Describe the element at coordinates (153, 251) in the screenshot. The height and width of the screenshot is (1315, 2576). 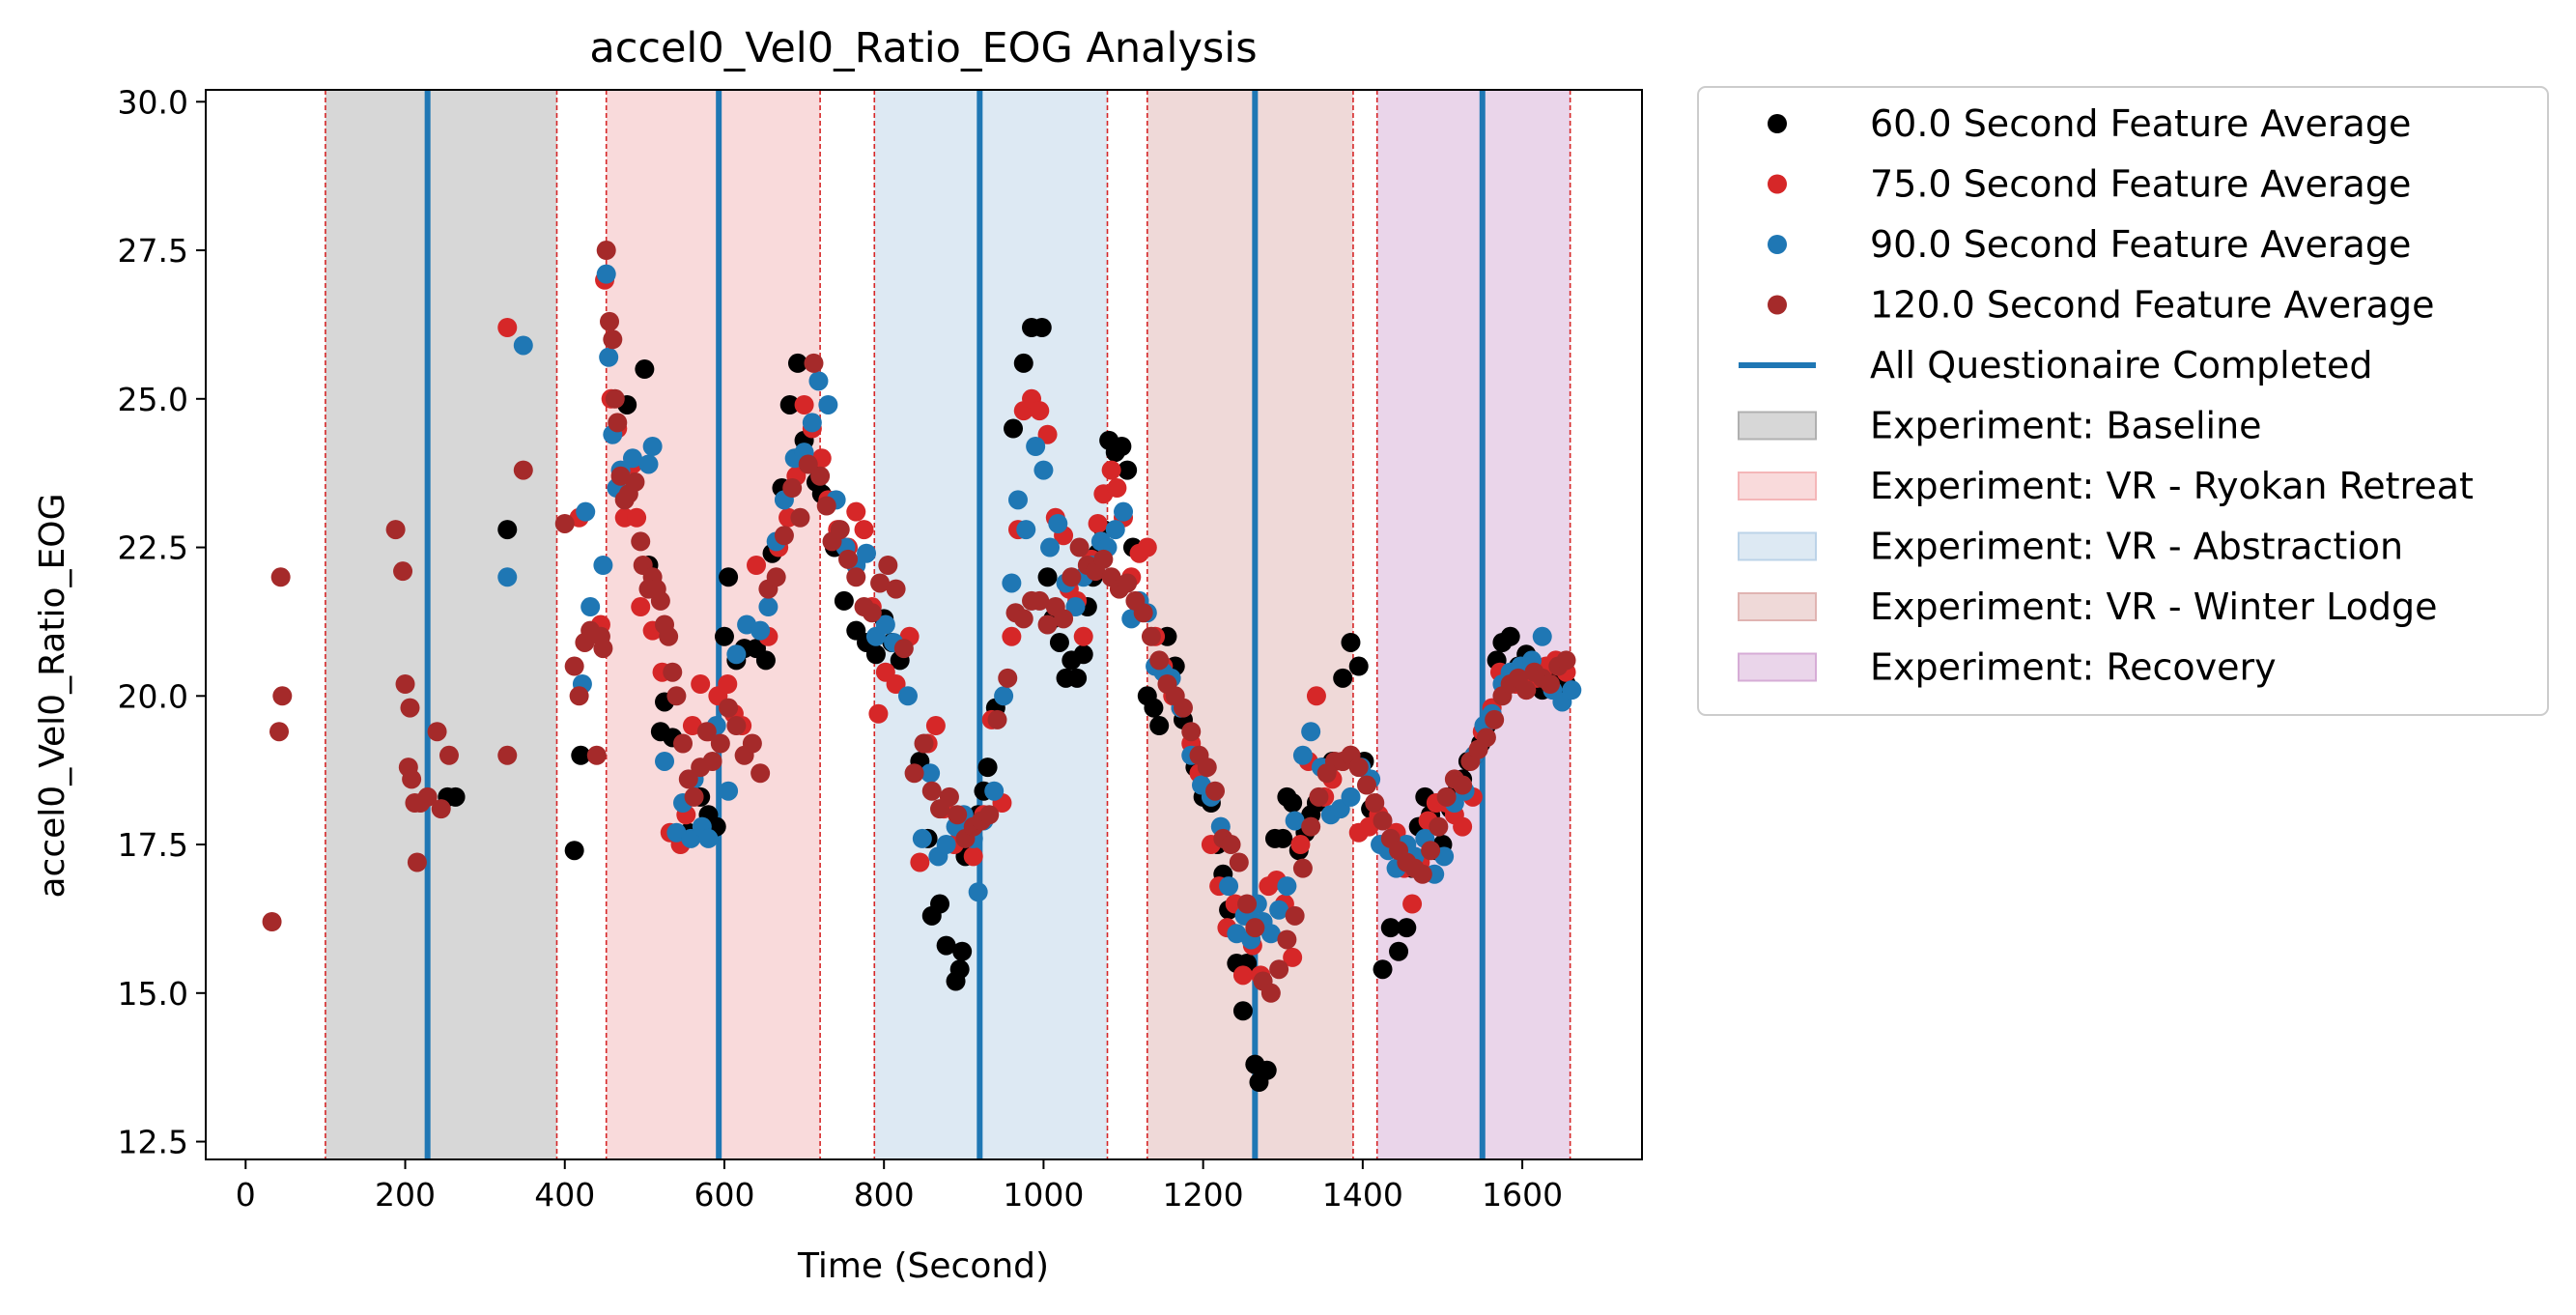
I see `y-tick-label-6: 27.5` at that location.